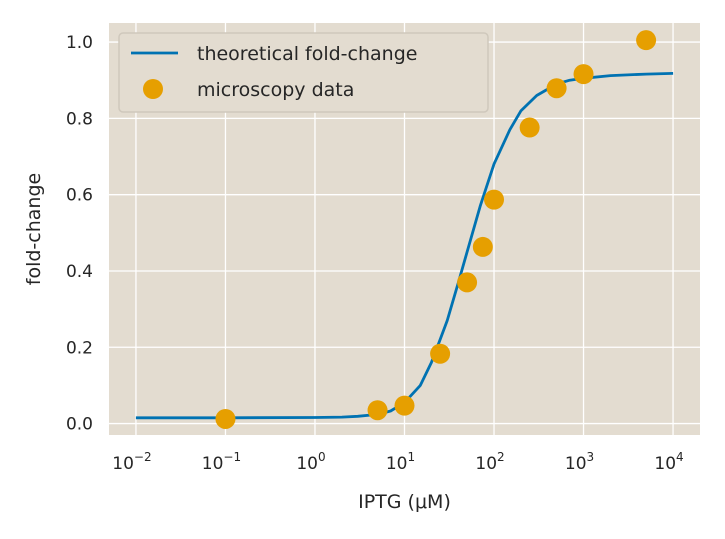 Image resolution: width=725 pixels, height=539 pixels. What do you see at coordinates (79, 43) in the screenshot?
I see `y-tick-label: 1.0` at bounding box center [79, 43].